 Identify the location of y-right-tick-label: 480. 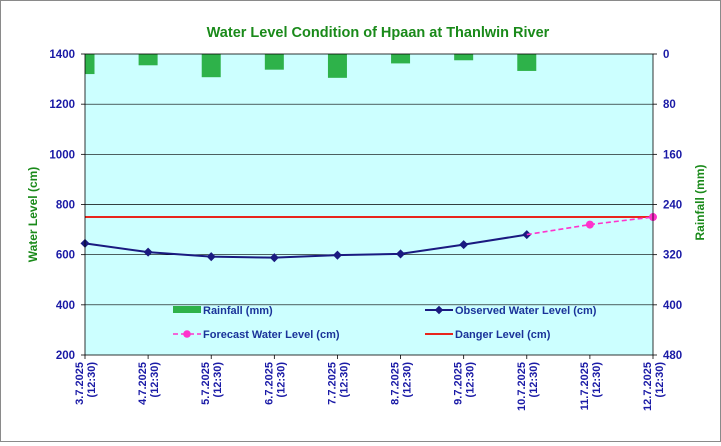
(672, 356).